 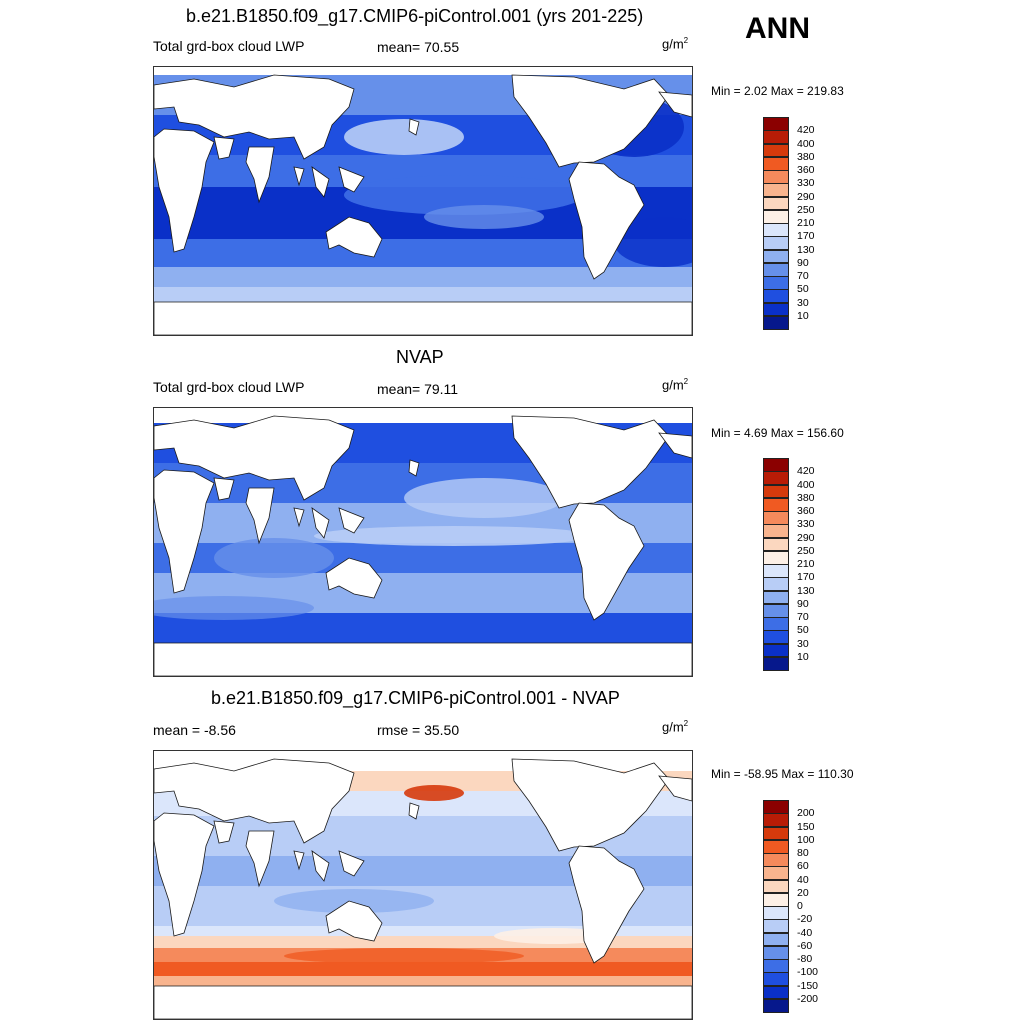 I want to click on panel-1-map-svg, so click(x=423, y=201).